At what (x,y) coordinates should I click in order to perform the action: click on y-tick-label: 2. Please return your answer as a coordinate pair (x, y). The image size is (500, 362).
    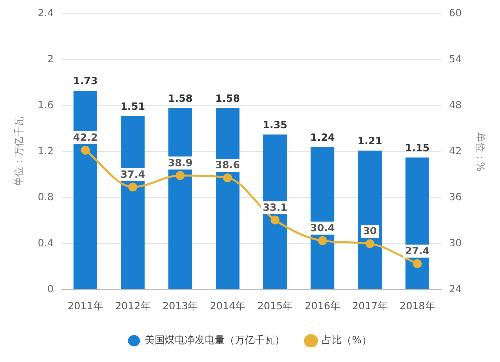
    Looking at the image, I should click on (51, 60).